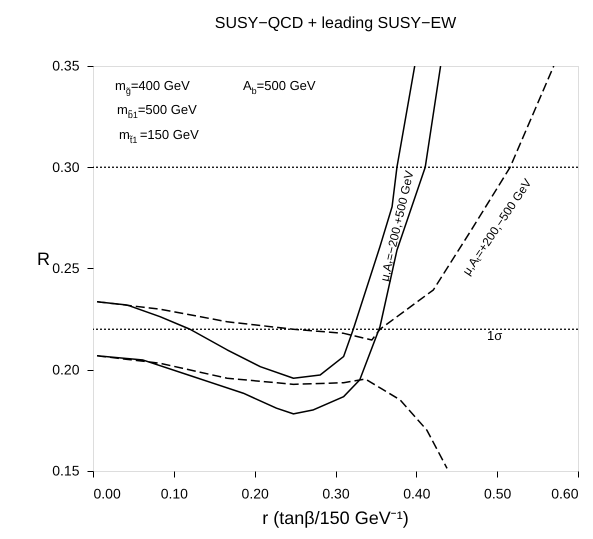 The height and width of the screenshot is (539, 593). Describe the element at coordinates (66, 470) in the screenshot. I see `y-tick-label: 0.15` at that location.